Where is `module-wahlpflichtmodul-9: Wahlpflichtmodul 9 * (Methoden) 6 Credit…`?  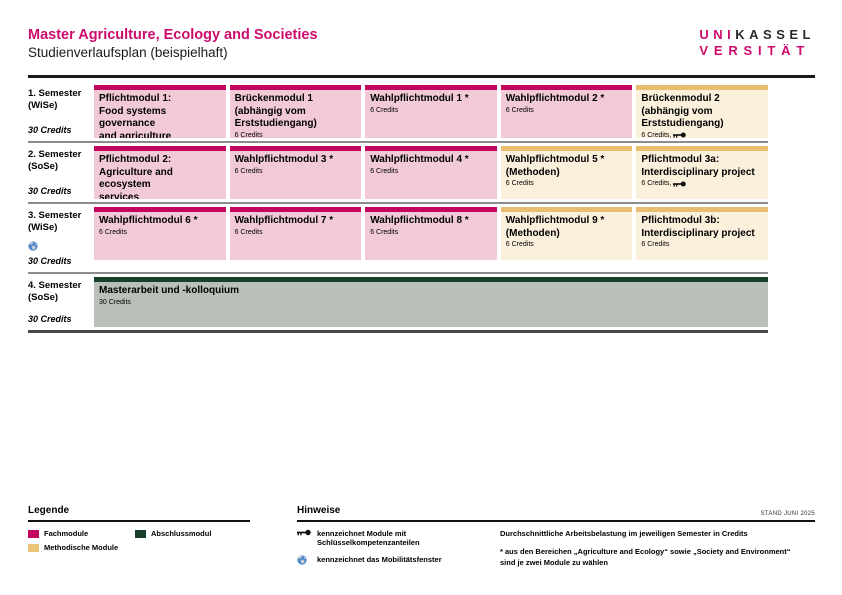
module-wahlpflichtmodul-9: Wahlpflichtmodul 9 * (Methoden) 6 Credit… is located at coordinates (566, 233).